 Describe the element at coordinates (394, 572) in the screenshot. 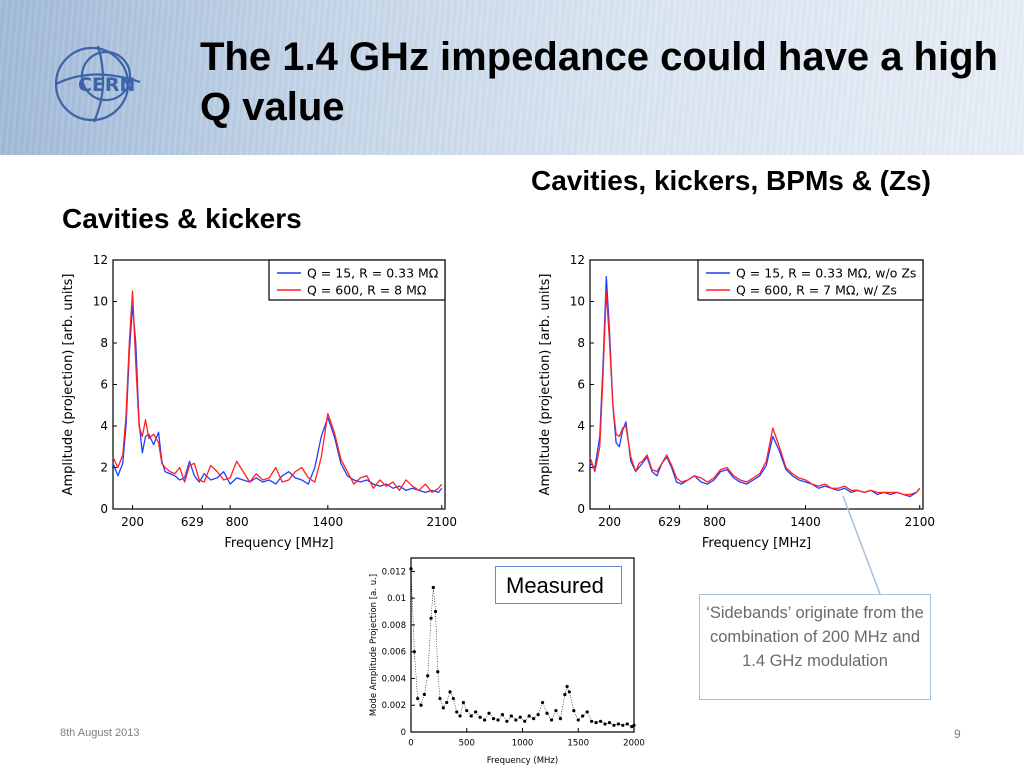

I see `y-tick-label: 0.012` at that location.